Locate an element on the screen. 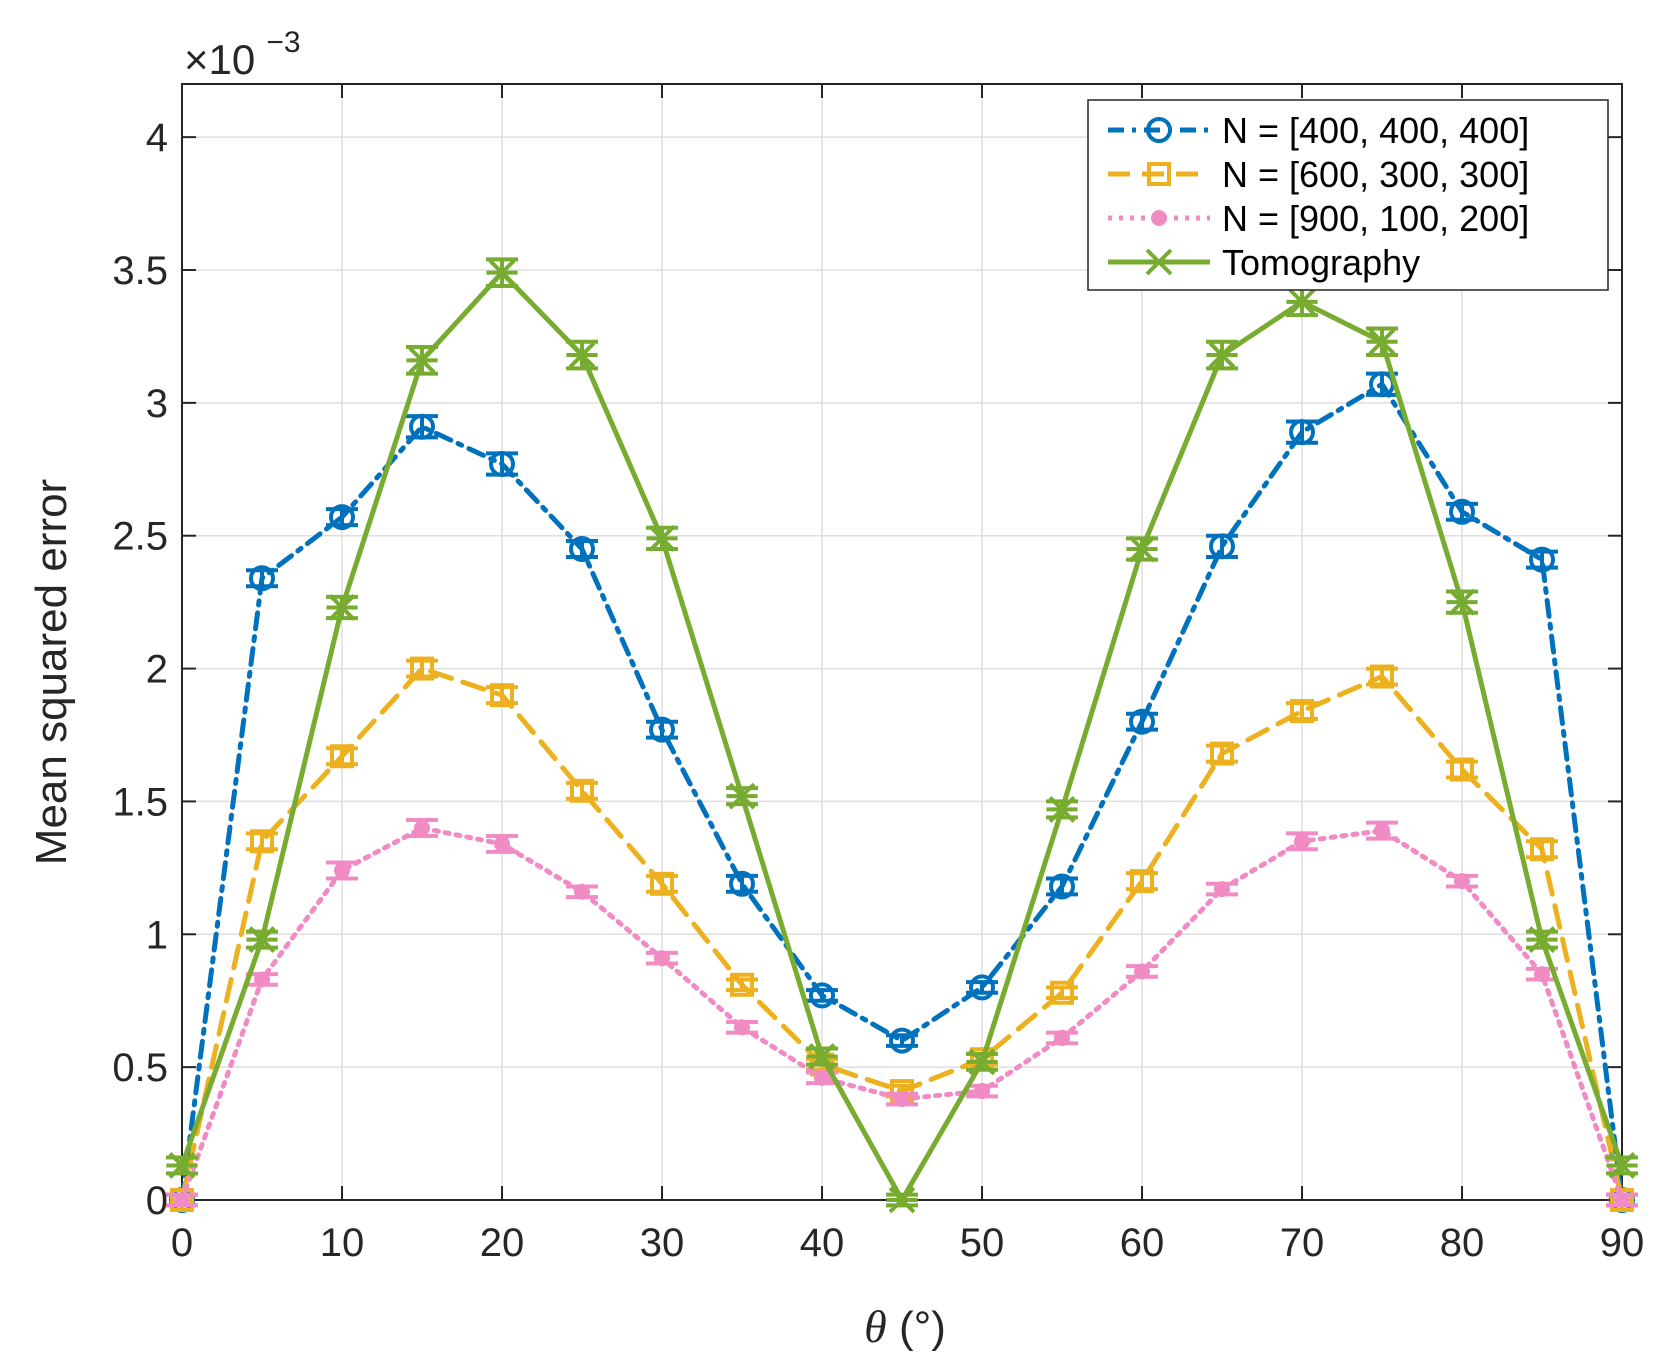 The height and width of the screenshot is (1368, 1666). legend-label-0: N = [400, 400, 400] is located at coordinates (1375, 130).